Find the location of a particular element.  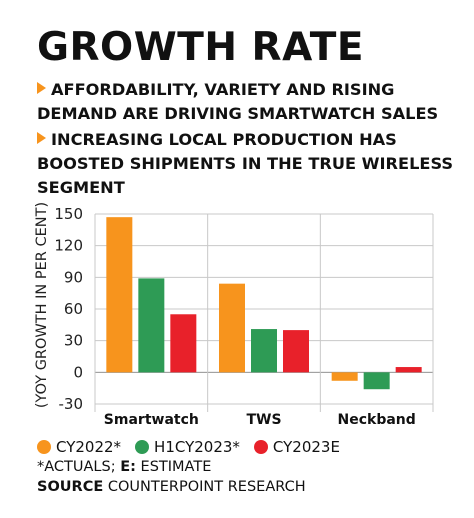

estimate-key: E: is located at coordinates (128, 467).